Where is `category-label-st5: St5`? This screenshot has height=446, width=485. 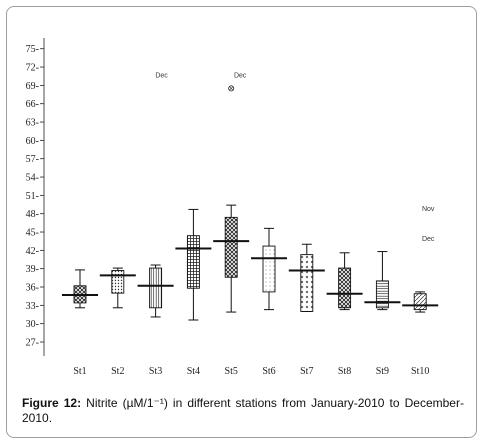 category-label-st5: St5 is located at coordinates (231, 371).